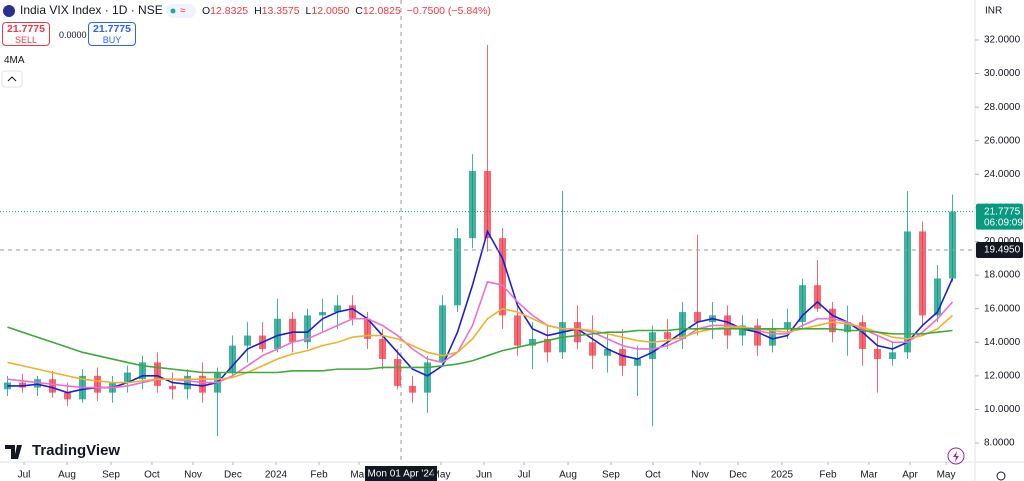 The width and height of the screenshot is (1024, 481). I want to click on chevron, so click(12, 79).